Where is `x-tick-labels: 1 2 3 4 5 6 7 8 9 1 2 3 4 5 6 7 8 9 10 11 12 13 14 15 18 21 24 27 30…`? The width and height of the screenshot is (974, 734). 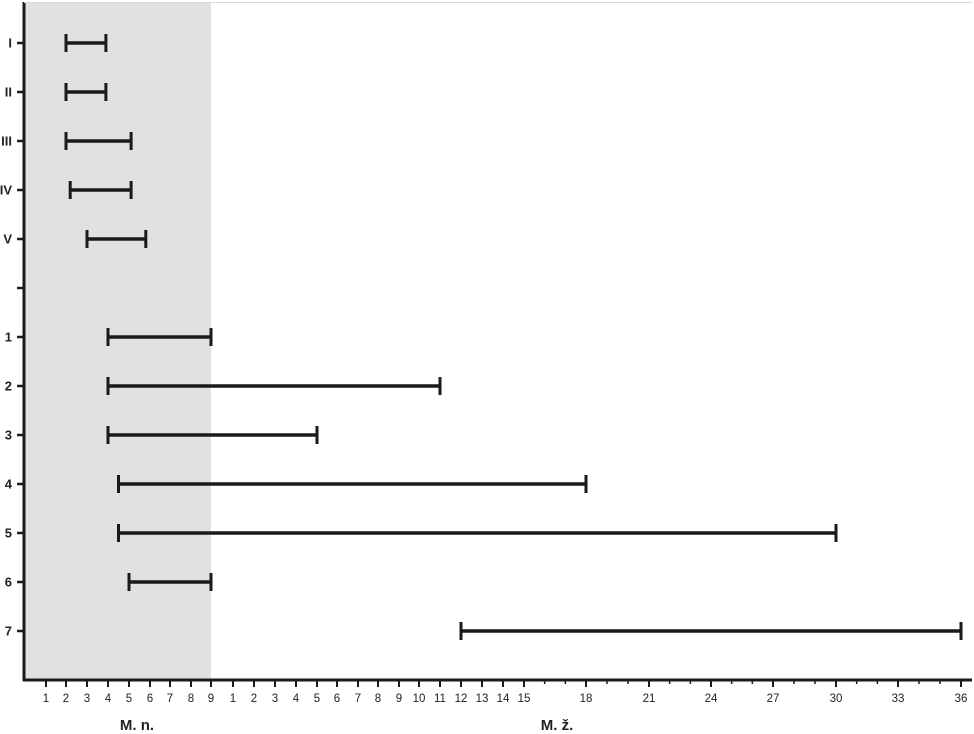
x-tick-labels: 1 2 3 4 5 6 7 8 9 1 2 3 4 5 6 7 8 9 10 11 12 13 14 15 18 21 24 27 30… is located at coordinates (505, 699).